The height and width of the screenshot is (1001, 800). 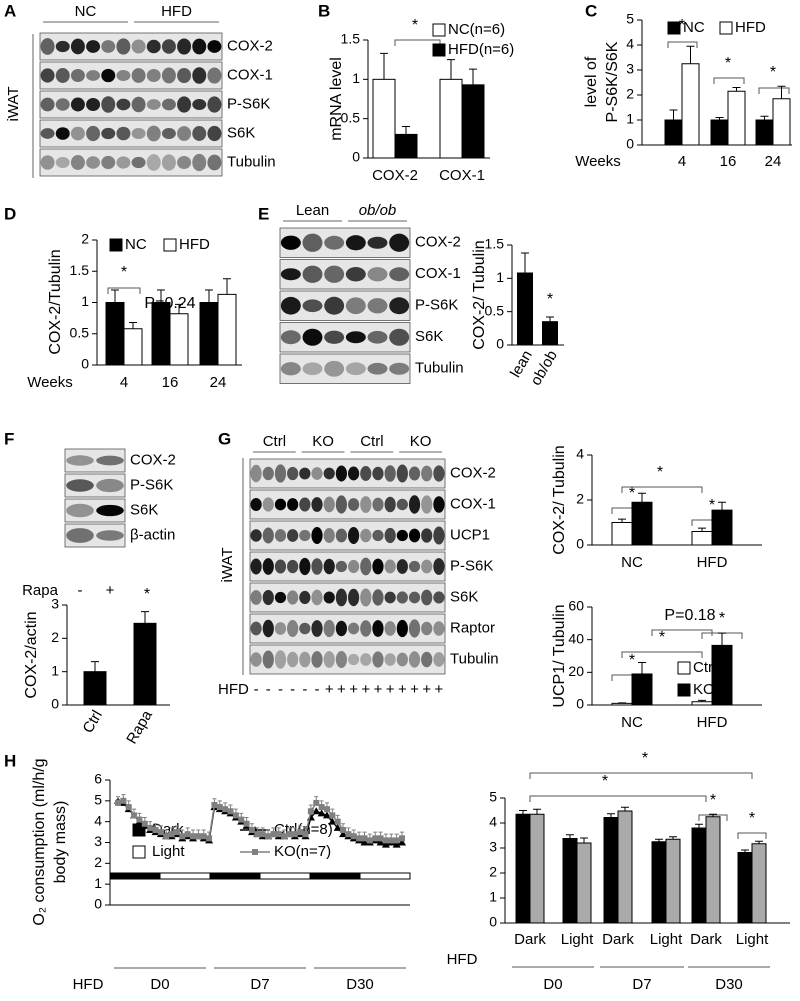 I want to click on x-tick-label: Rapa, so click(x=139, y=727).